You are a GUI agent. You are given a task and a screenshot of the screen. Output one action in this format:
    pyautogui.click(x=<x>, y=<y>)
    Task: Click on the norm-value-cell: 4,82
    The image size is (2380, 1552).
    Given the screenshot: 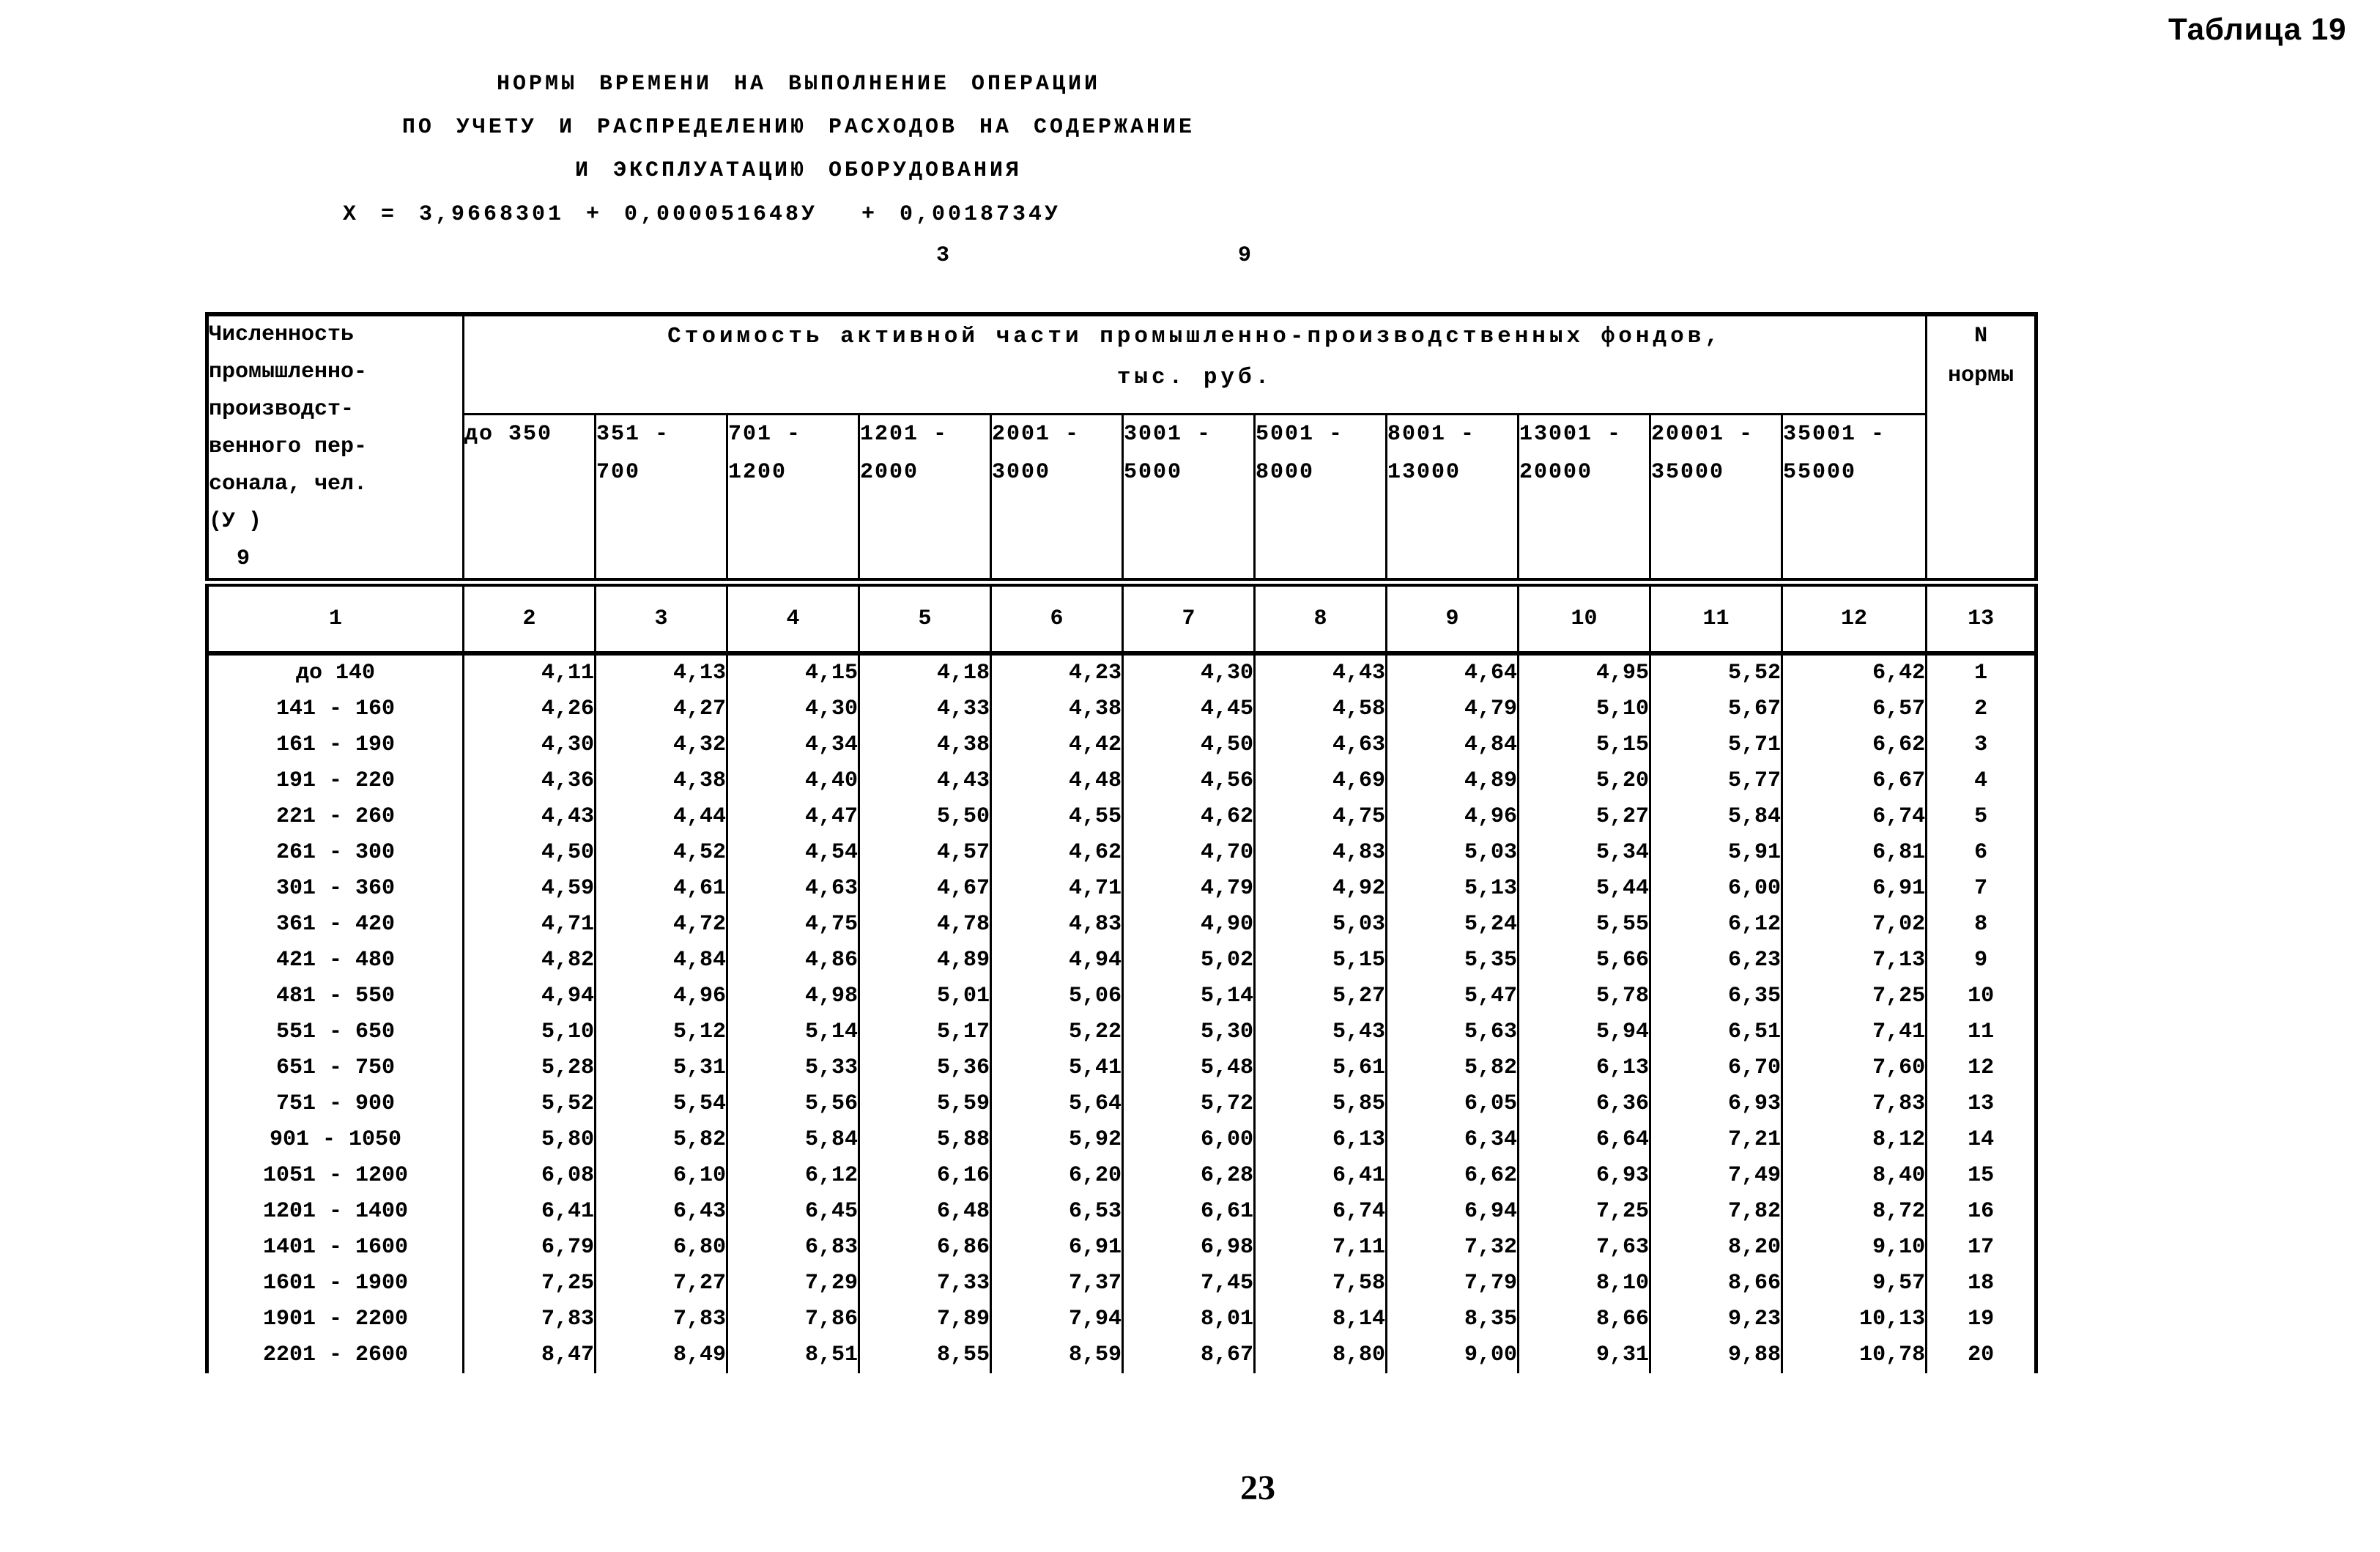 What is the action you would take?
    pyautogui.click(x=529, y=961)
    